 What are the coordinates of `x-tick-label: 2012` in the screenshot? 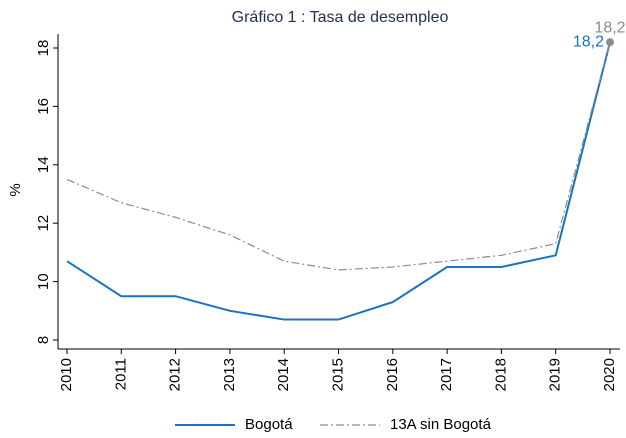 It's located at (175, 374).